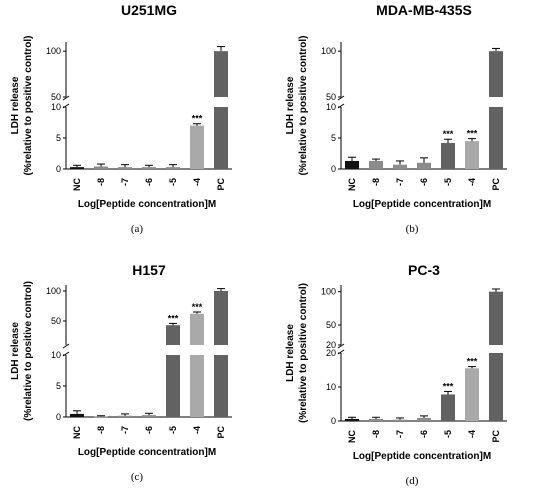 The width and height of the screenshot is (550, 489). Describe the element at coordinates (412, 481) in the screenshot. I see `panel-caption: (d)` at that location.